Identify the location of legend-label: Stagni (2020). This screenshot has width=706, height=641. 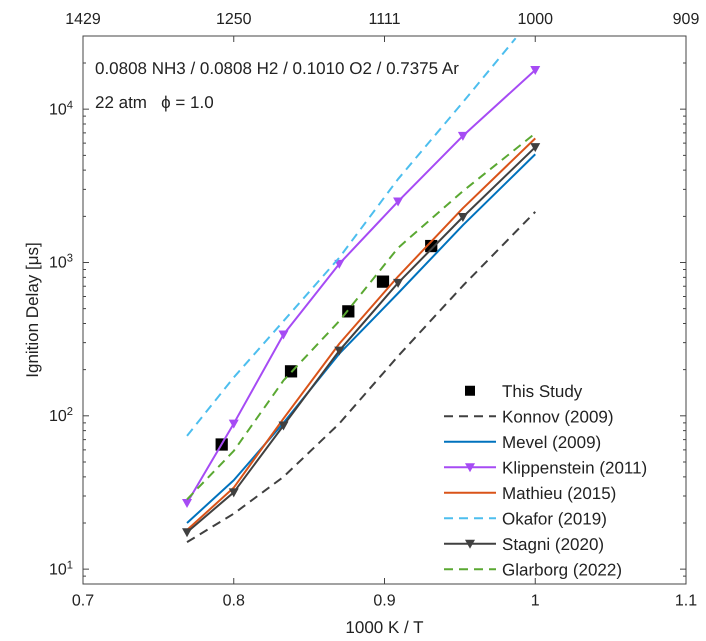
(553, 544).